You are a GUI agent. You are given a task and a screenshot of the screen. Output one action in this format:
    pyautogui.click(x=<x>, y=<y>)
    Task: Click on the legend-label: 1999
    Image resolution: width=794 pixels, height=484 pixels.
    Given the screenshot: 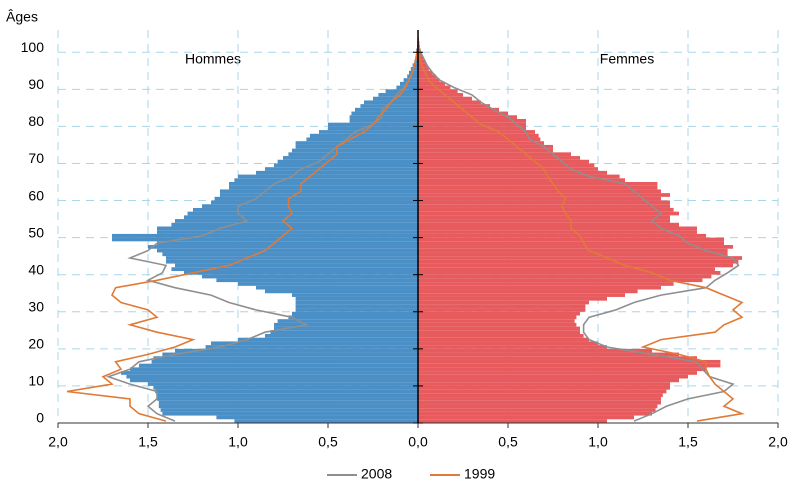 What is the action you would take?
    pyautogui.click(x=479, y=474)
    